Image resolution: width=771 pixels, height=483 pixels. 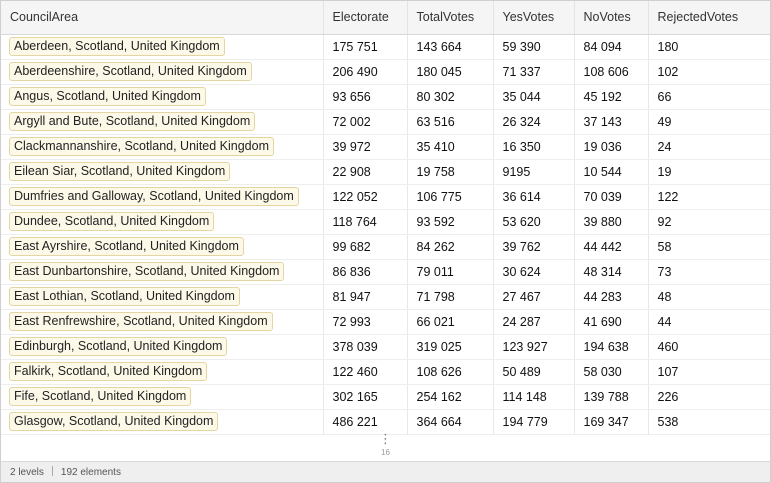 I want to click on more-rows-indicator: ⋮ 16, so click(x=385, y=445).